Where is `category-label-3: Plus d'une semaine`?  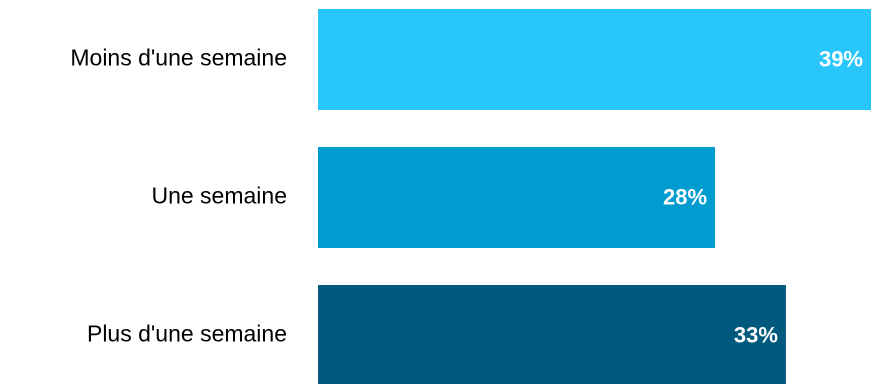
category-label-3: Plus d'une semaine is located at coordinates (187, 334).